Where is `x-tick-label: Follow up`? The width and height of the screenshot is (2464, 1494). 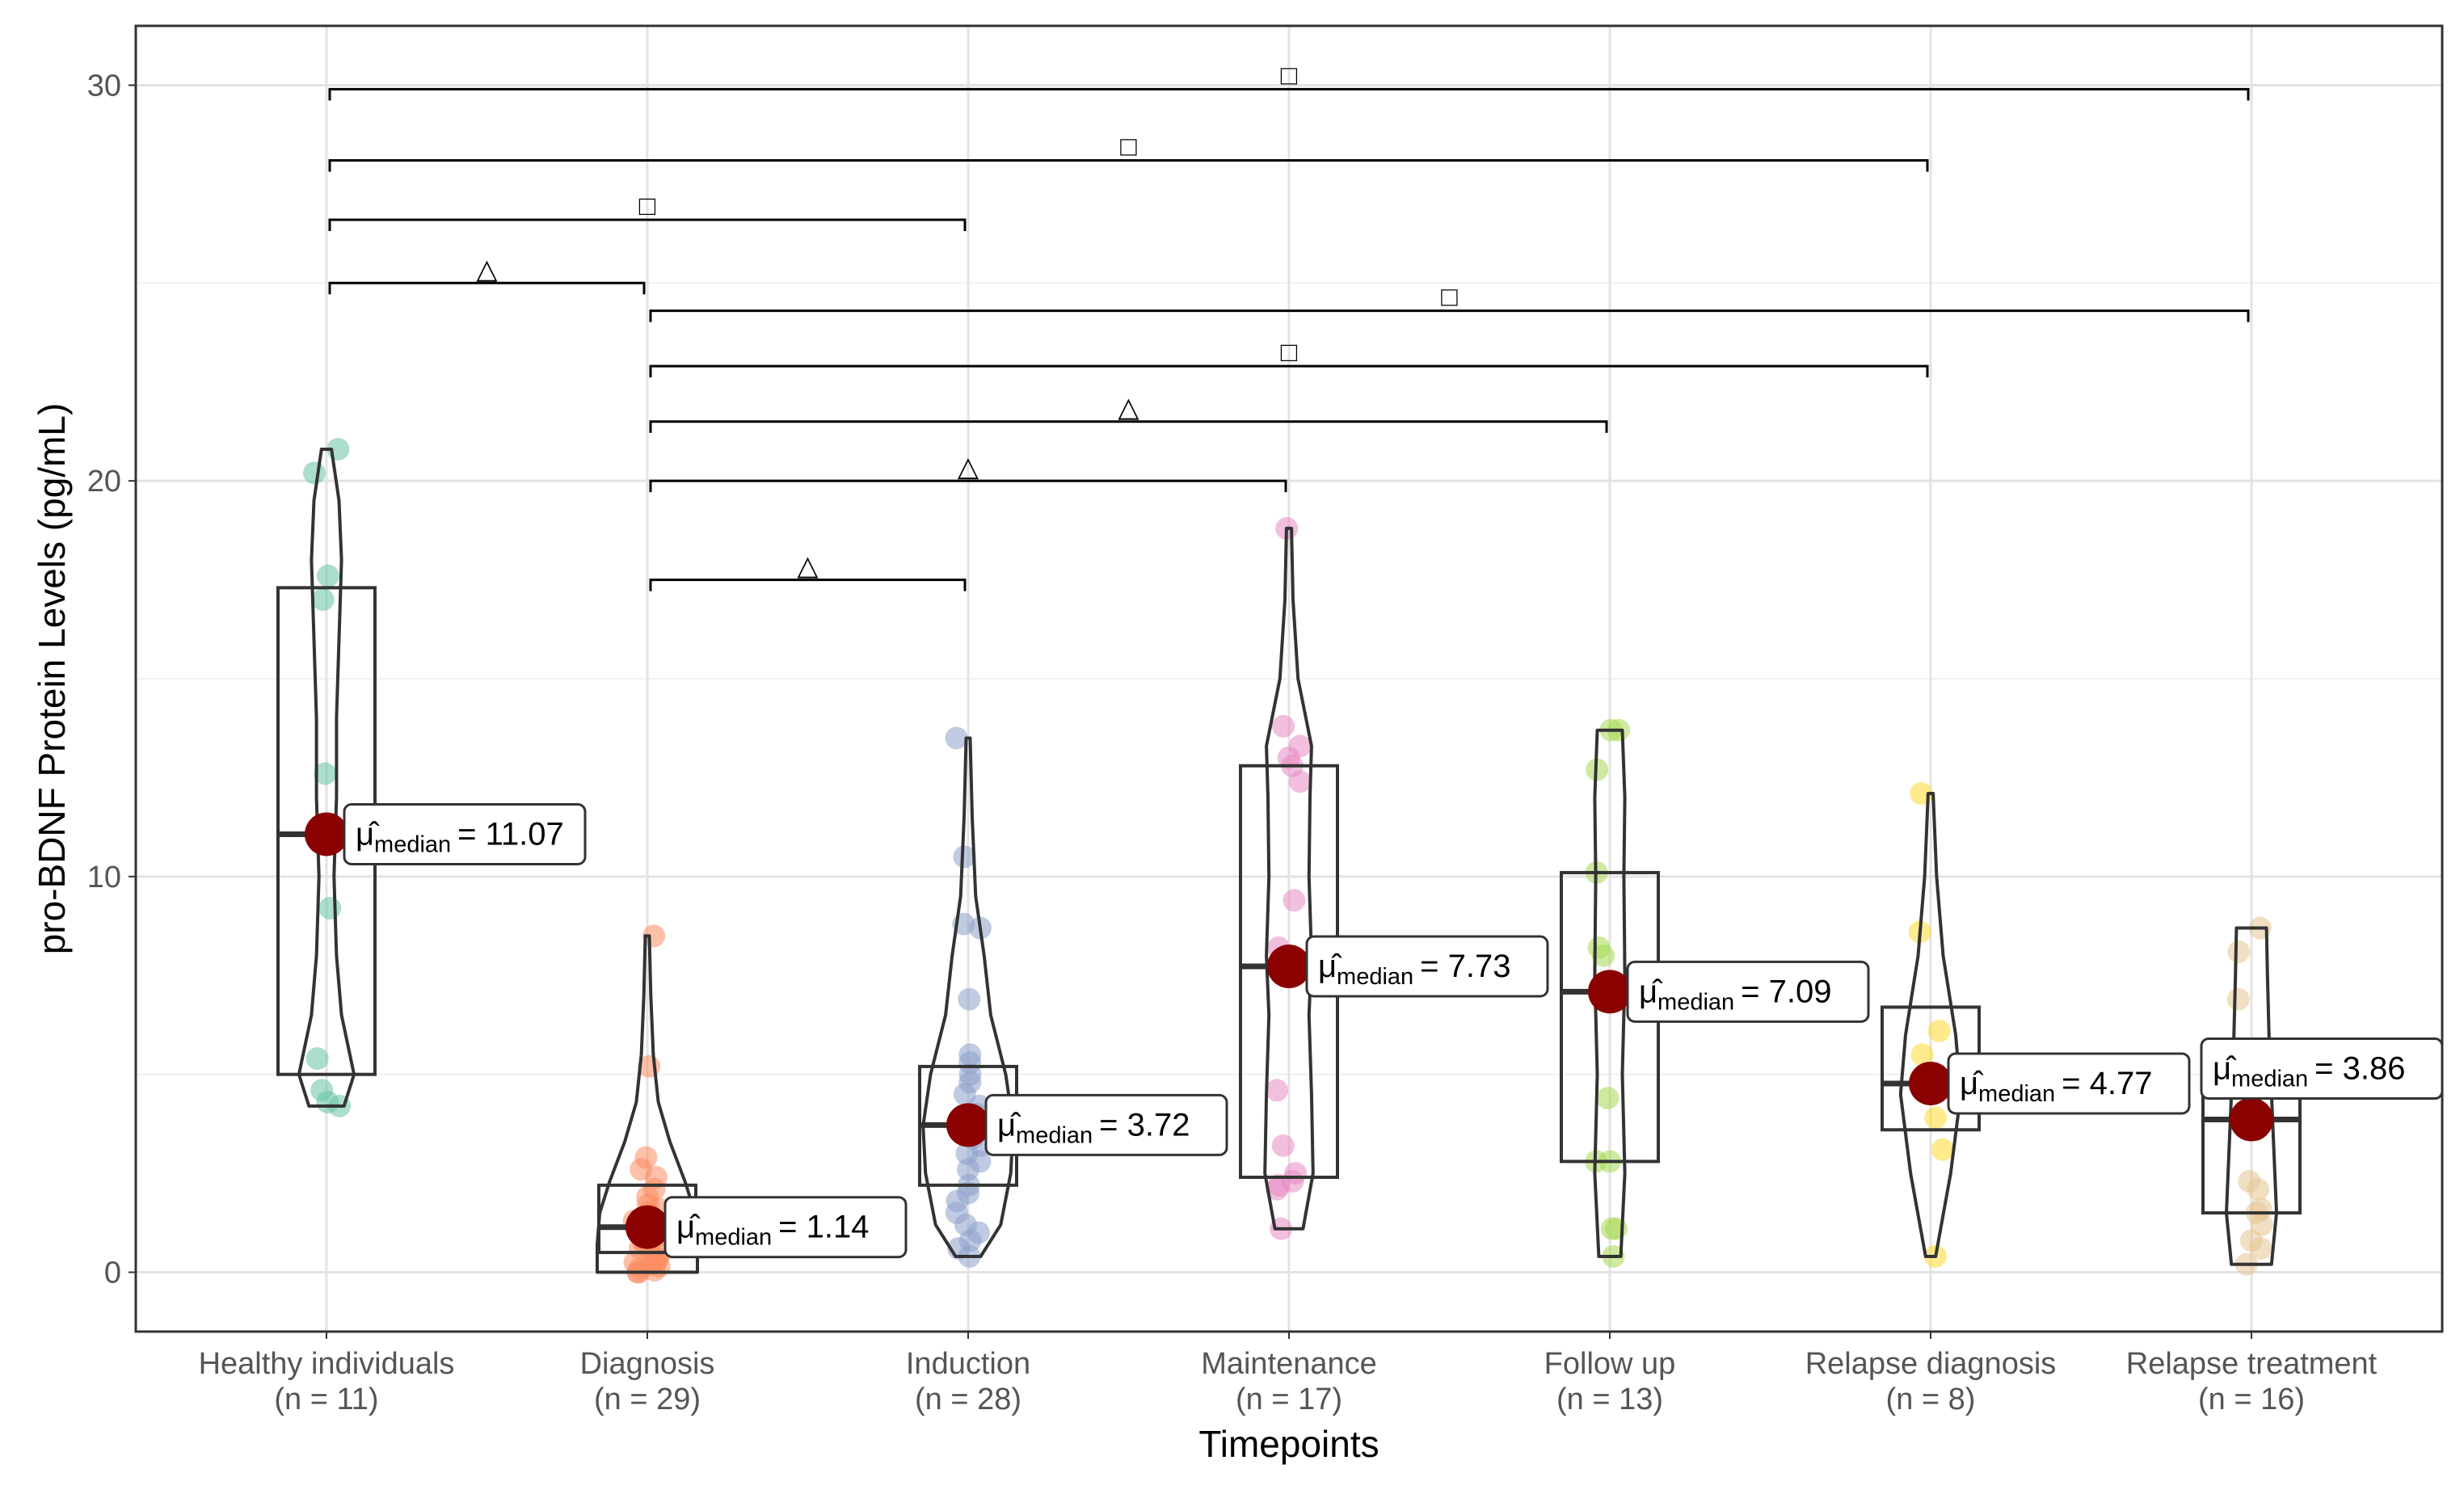
x-tick-label: Follow up is located at coordinates (1610, 1364).